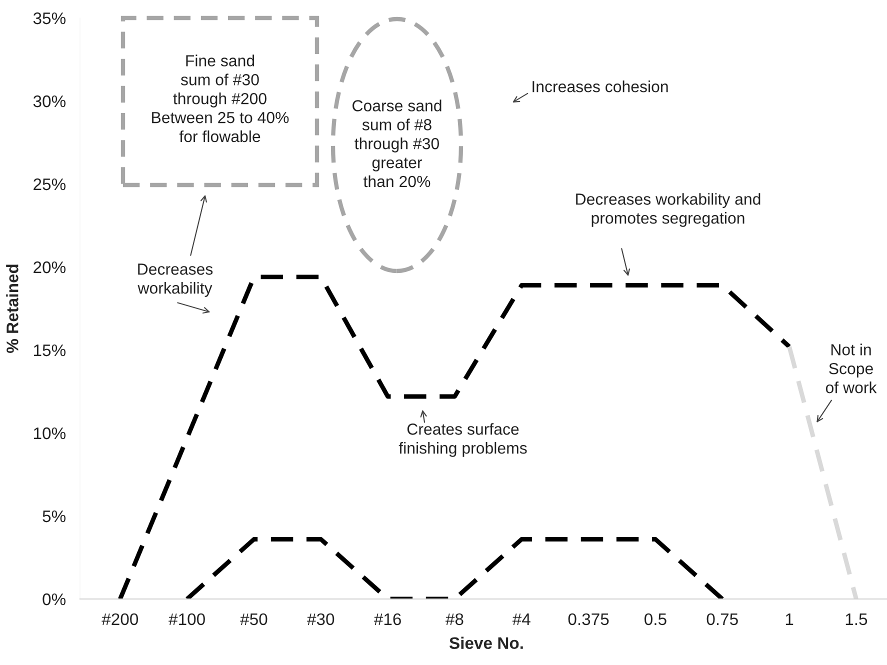  What do you see at coordinates (54, 599) in the screenshot?
I see `y-tick-label: 0%` at bounding box center [54, 599].